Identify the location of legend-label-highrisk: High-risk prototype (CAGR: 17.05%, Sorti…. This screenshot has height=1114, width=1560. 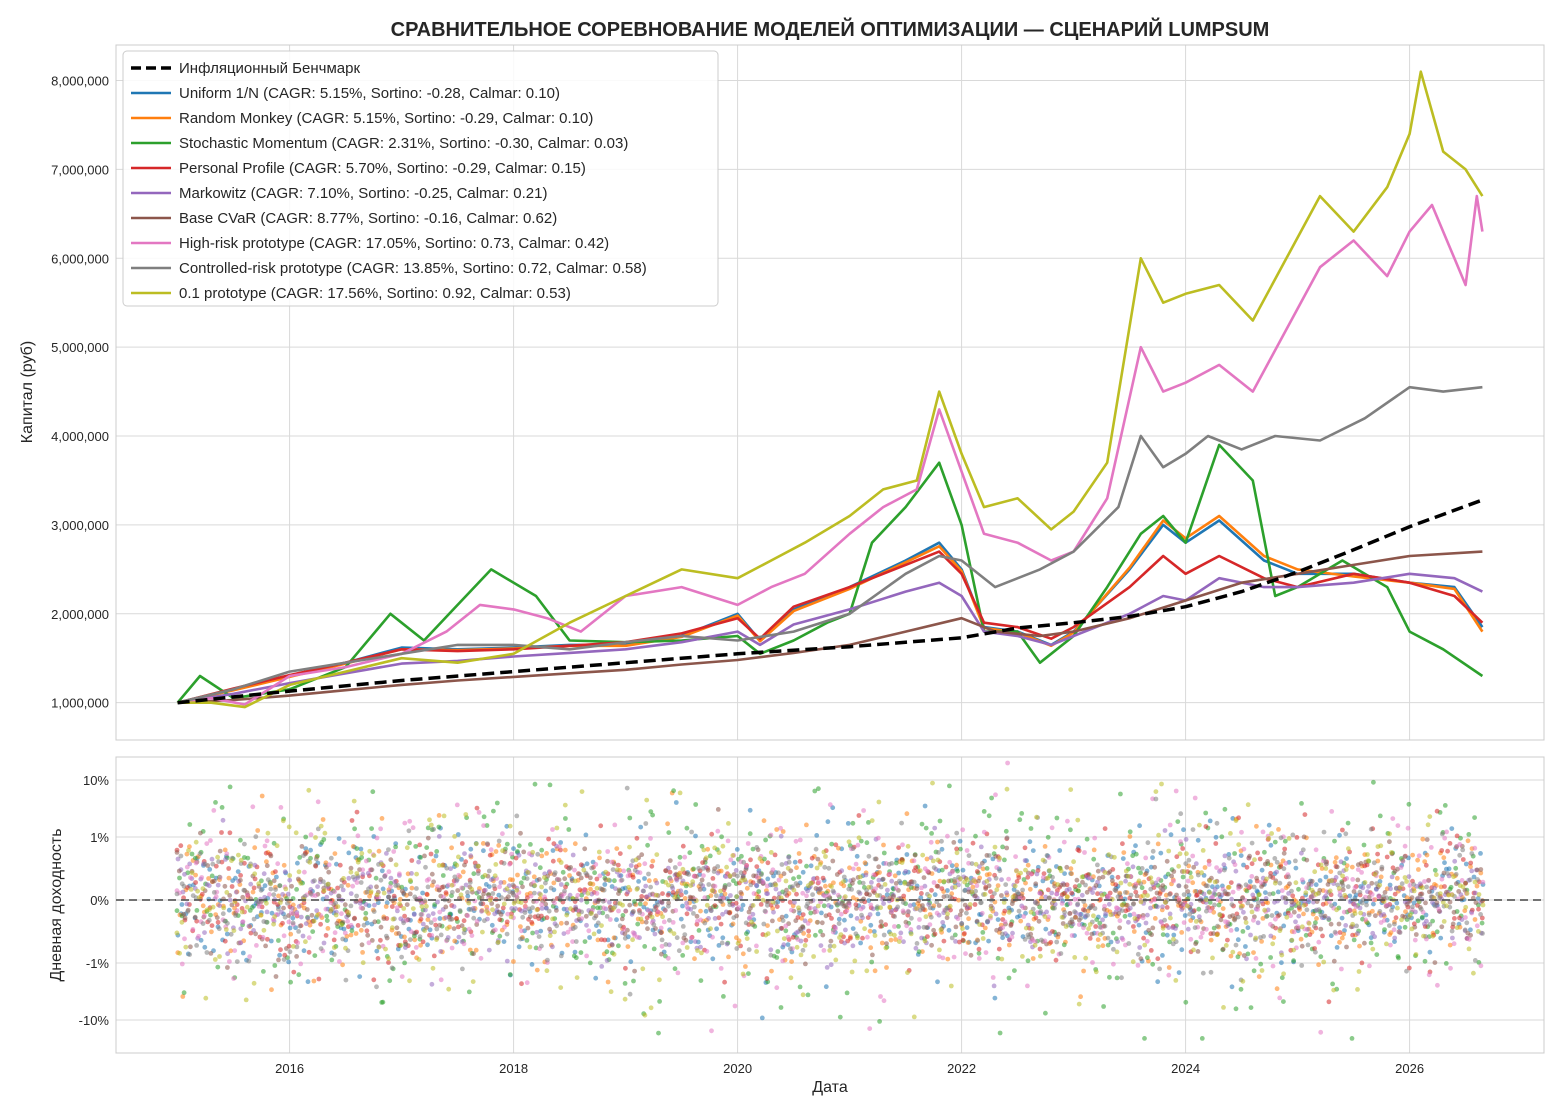
(394, 243).